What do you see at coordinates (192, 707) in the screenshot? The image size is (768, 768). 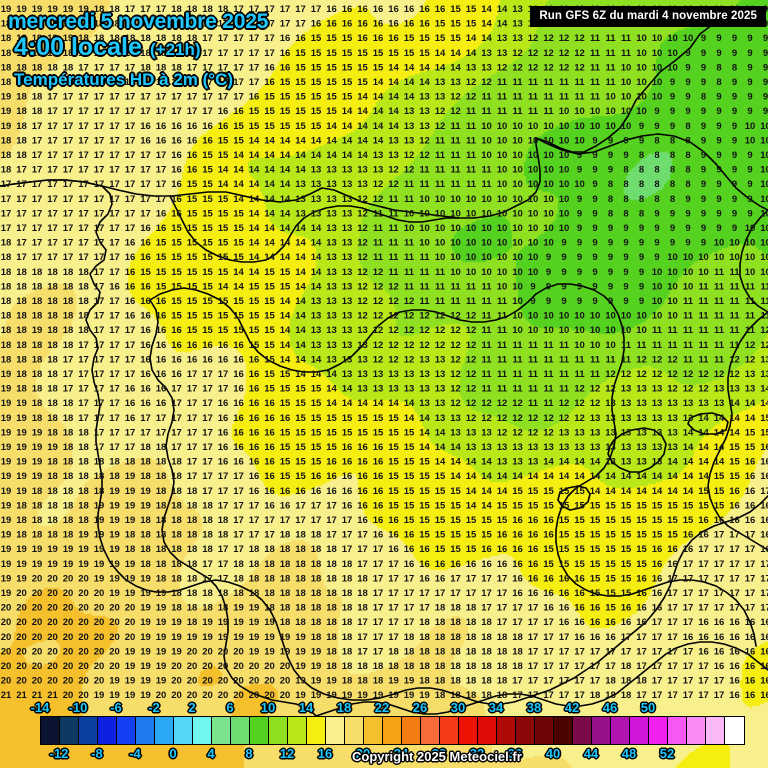 I see `color-scale-tick-label: 2` at bounding box center [192, 707].